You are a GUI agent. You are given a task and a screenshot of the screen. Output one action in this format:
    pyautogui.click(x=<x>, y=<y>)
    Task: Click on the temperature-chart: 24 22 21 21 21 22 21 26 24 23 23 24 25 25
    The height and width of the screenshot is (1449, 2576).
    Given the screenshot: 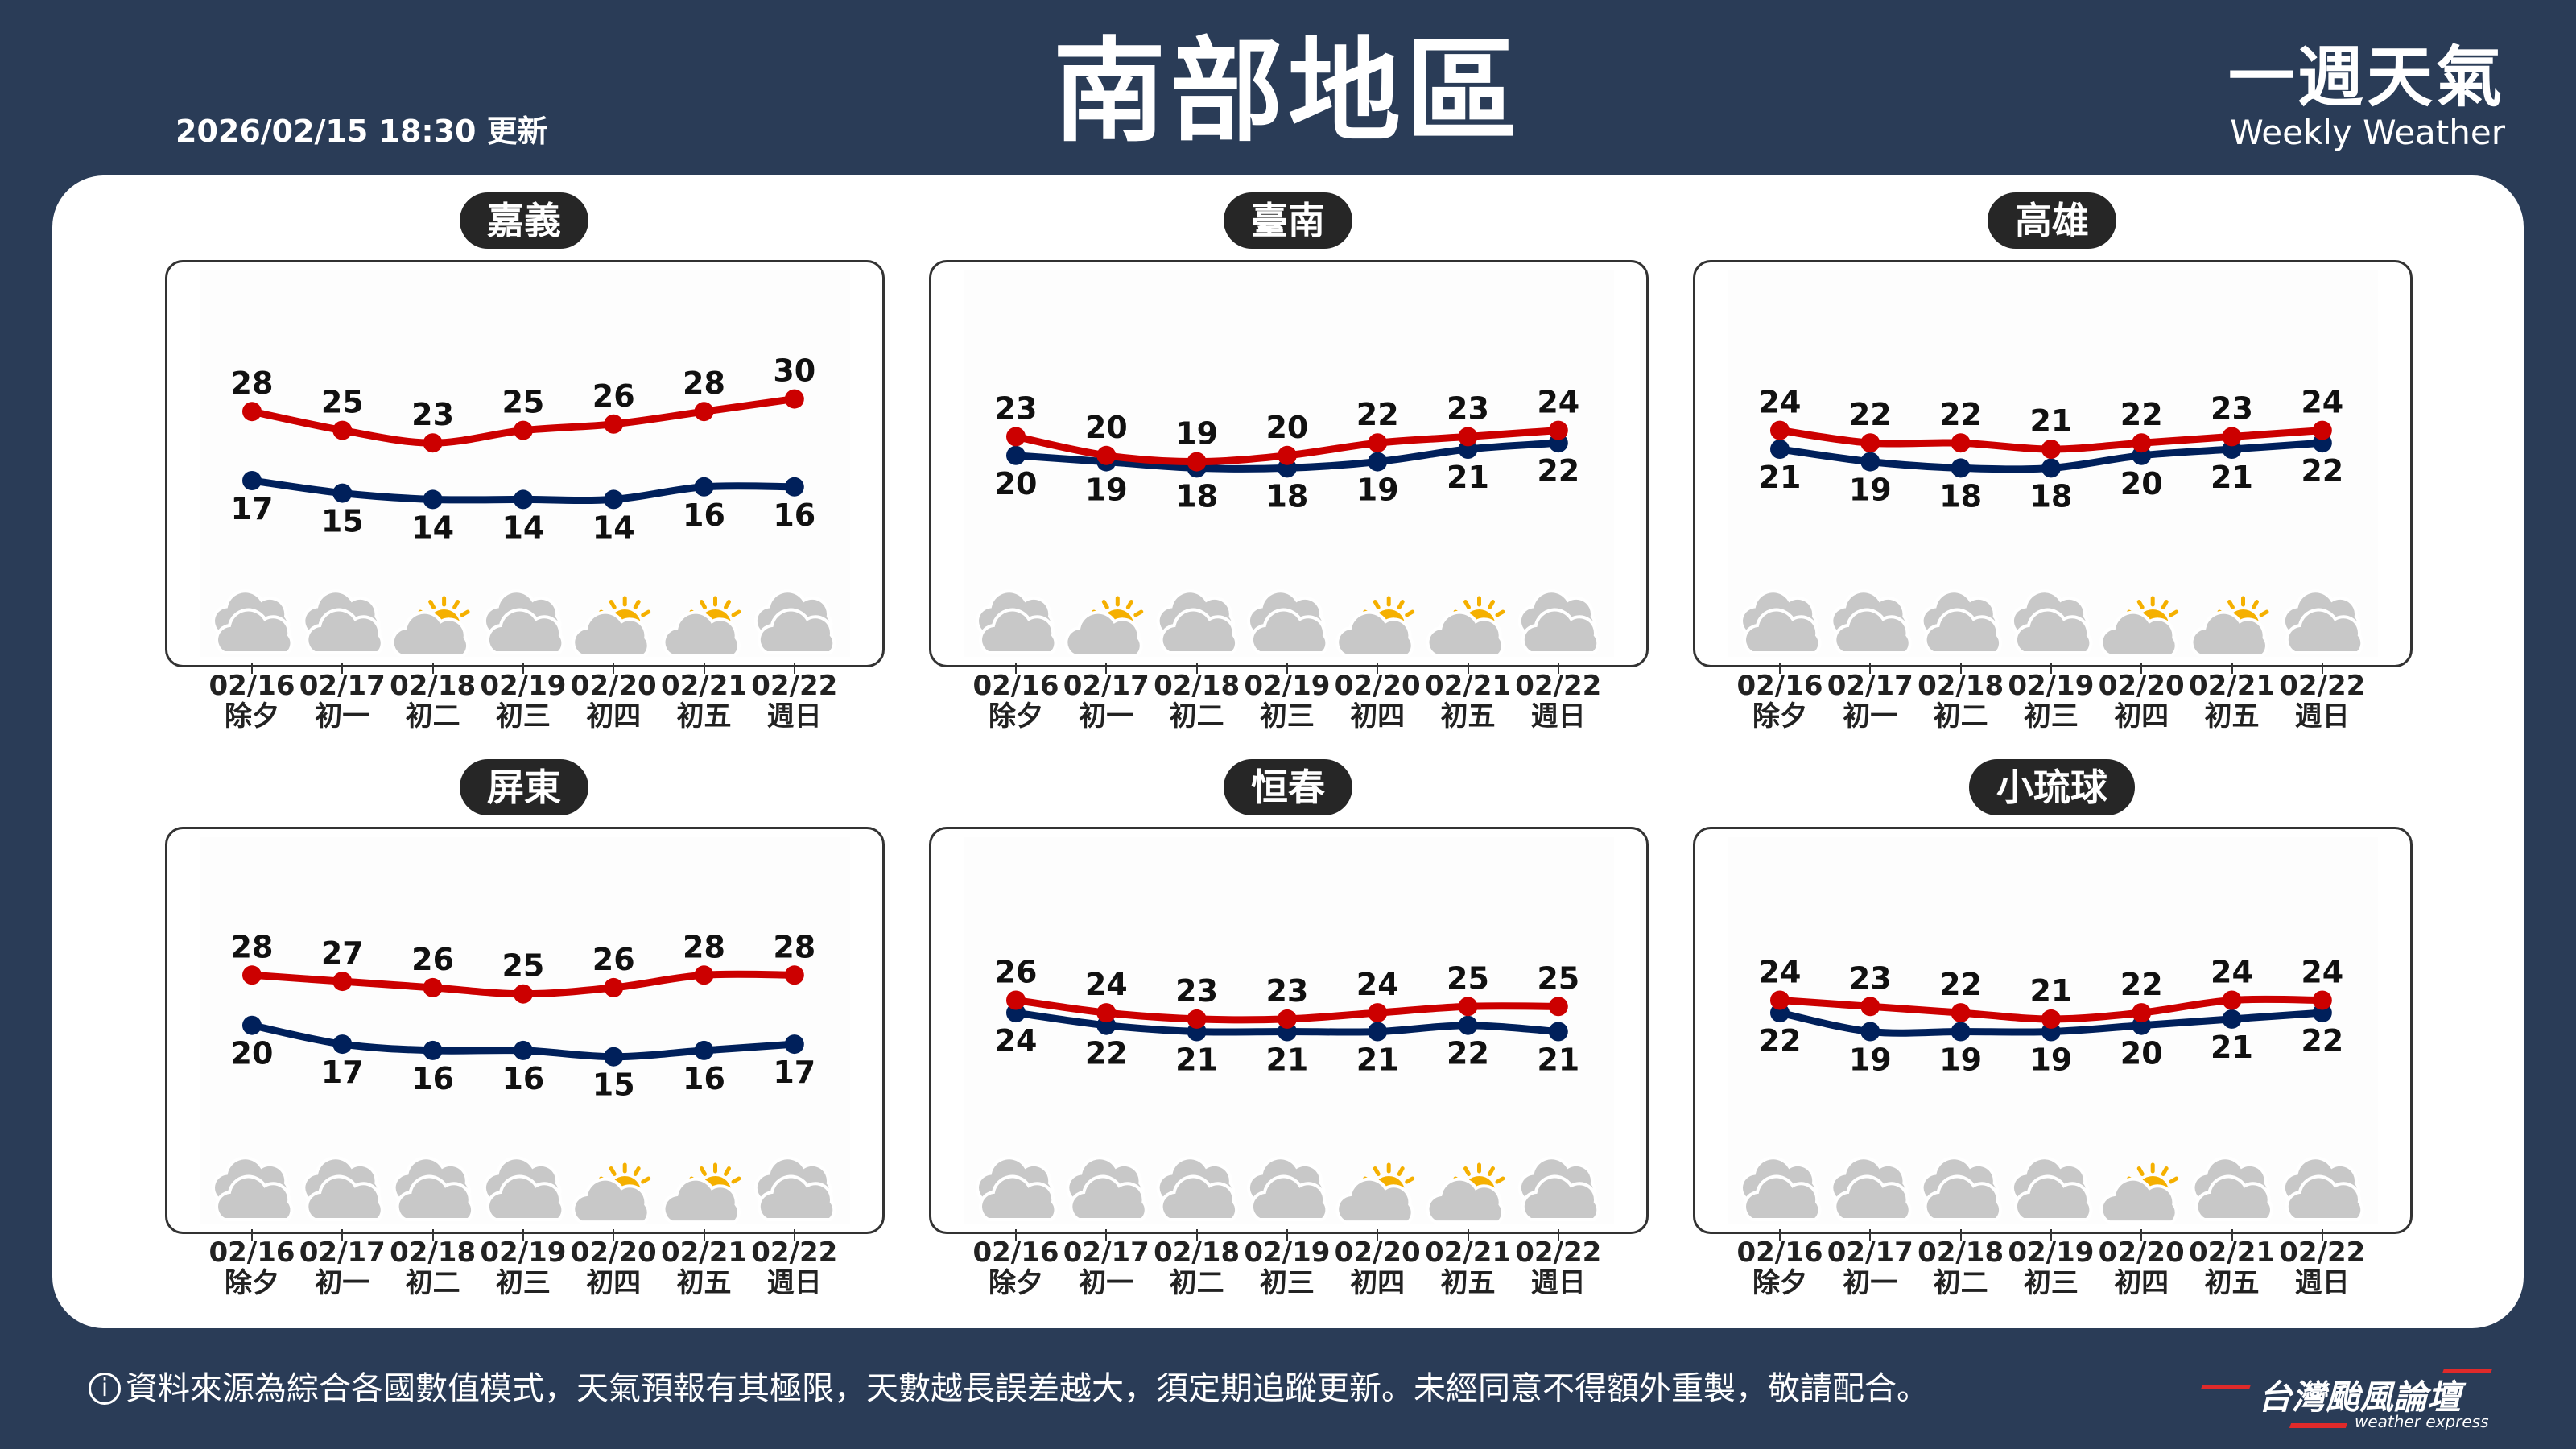 What is the action you would take?
    pyautogui.click(x=1288, y=1089)
    